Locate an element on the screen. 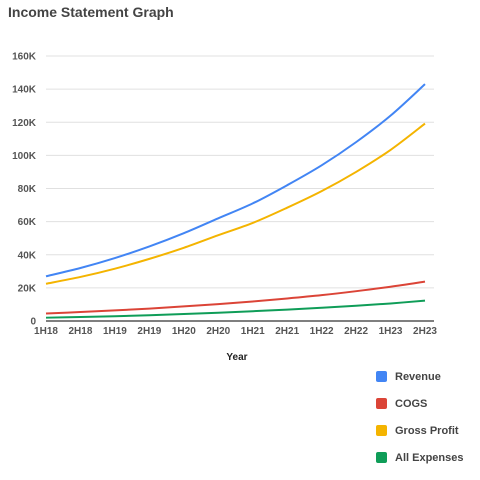  x-tick-label: 2H21 is located at coordinates (287, 331).